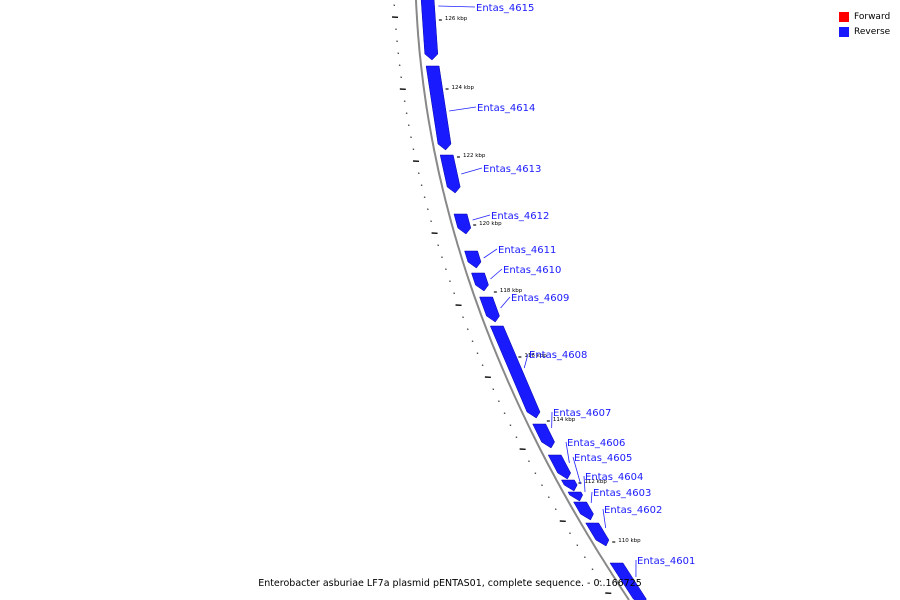 The width and height of the screenshot is (900, 600). What do you see at coordinates (505, 8) in the screenshot?
I see `gene-label: Entas_4615` at bounding box center [505, 8].